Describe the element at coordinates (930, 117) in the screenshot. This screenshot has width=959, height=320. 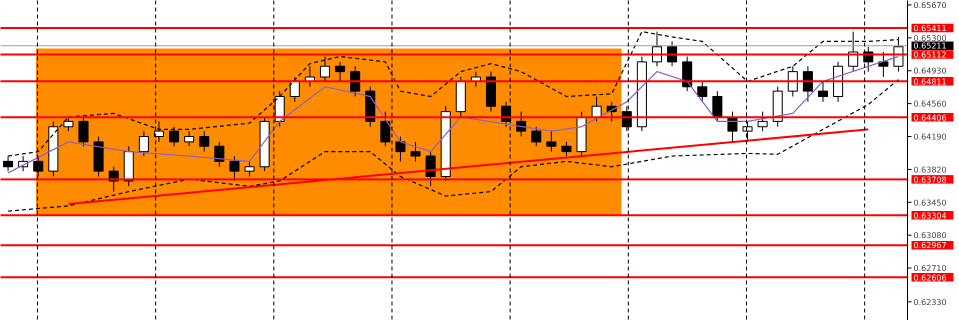
I see `ref-line-label: 0.64406` at that location.